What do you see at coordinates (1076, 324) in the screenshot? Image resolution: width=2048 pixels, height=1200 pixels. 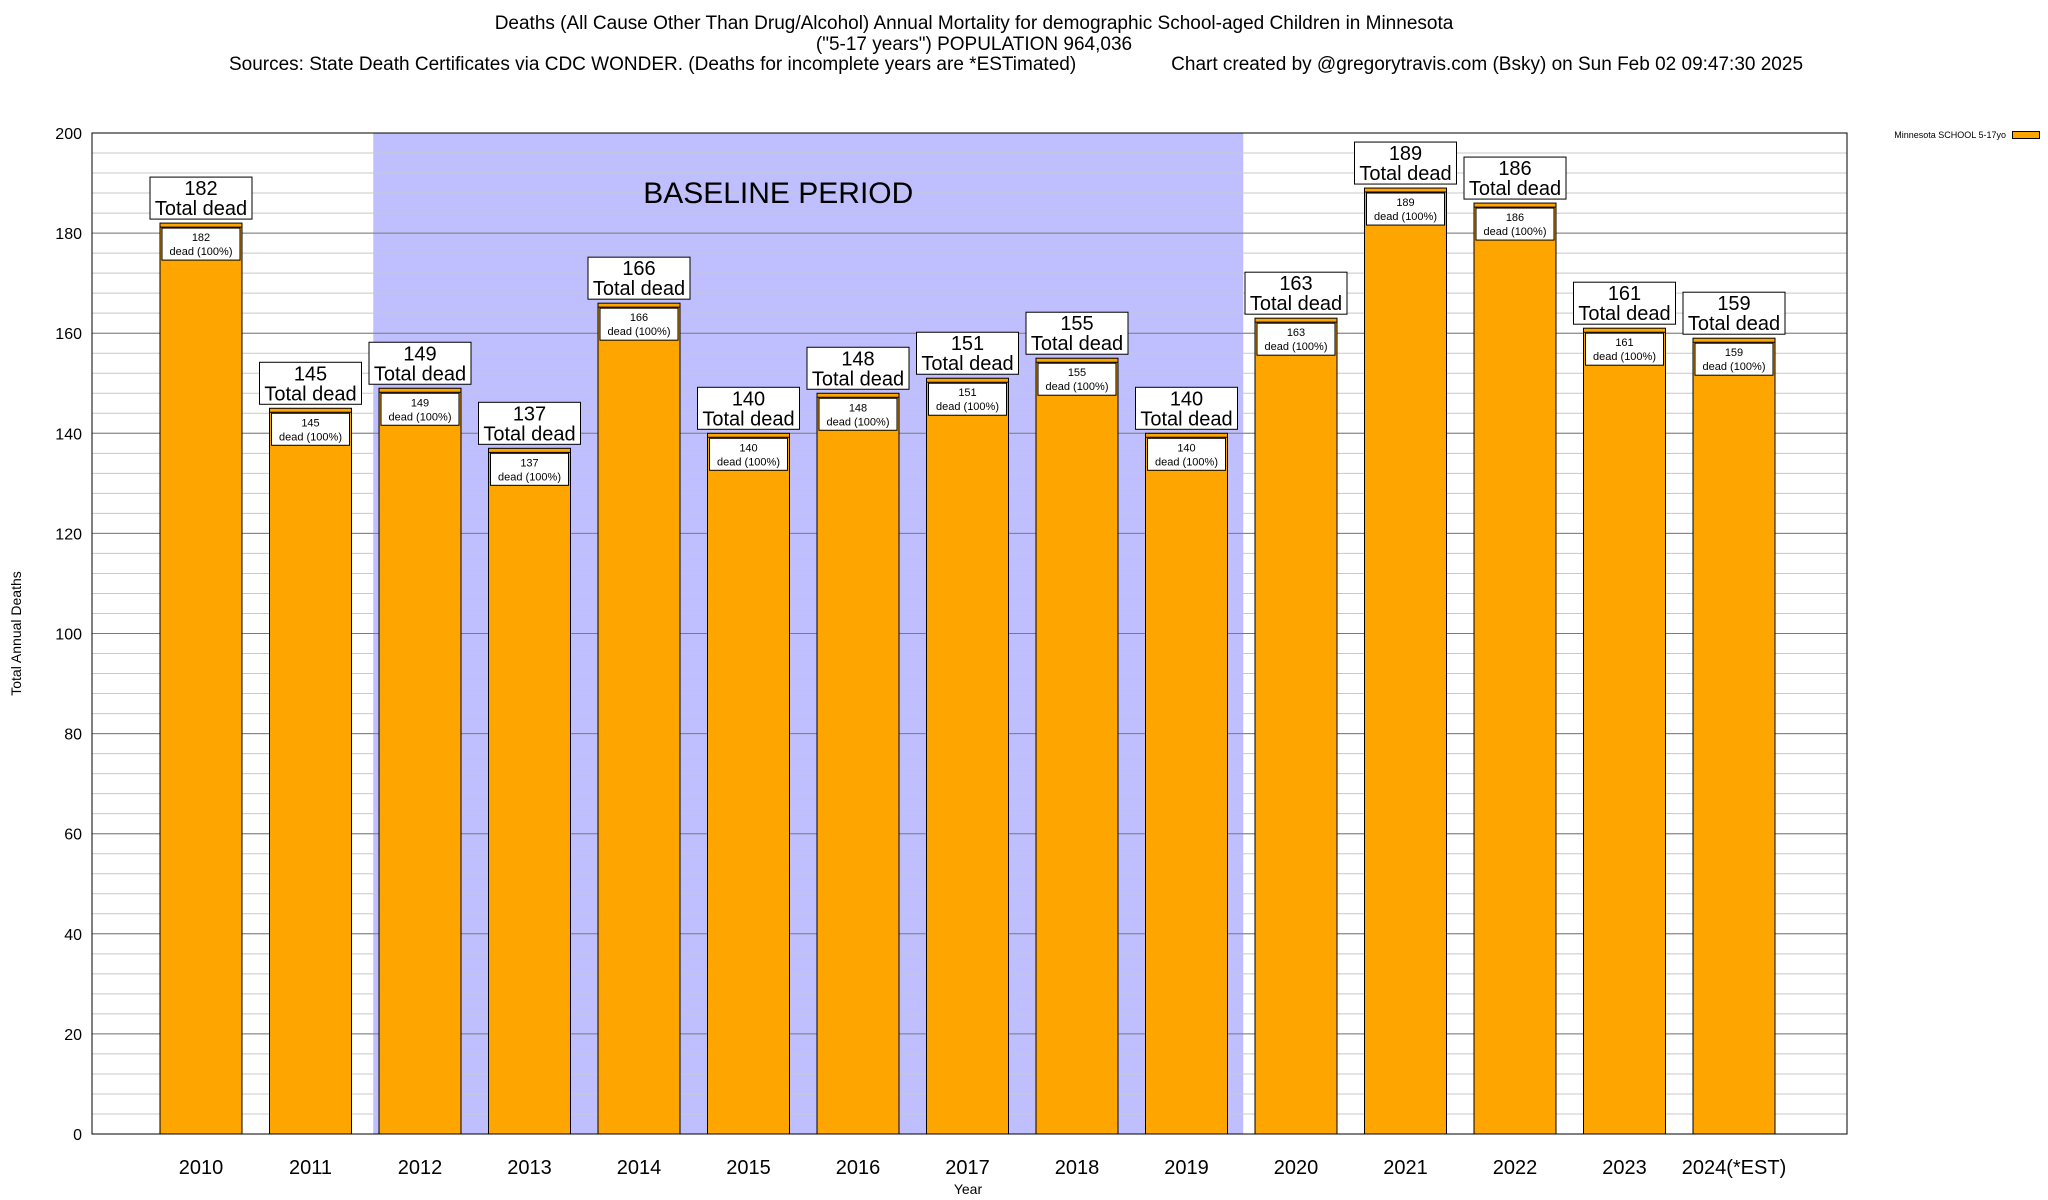 I see `total-value-label: 155` at bounding box center [1076, 324].